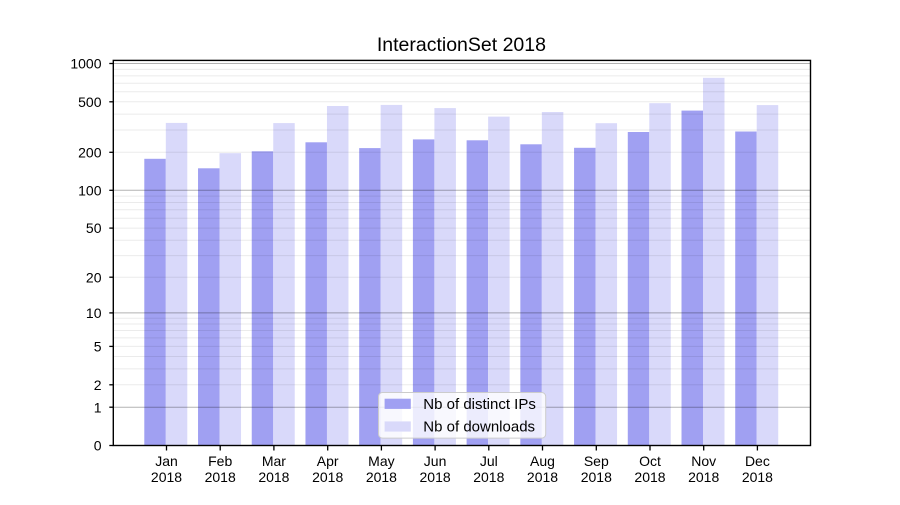 This screenshot has height=505, width=900. I want to click on svg-text: InteractionSet 2018, so click(461, 45).